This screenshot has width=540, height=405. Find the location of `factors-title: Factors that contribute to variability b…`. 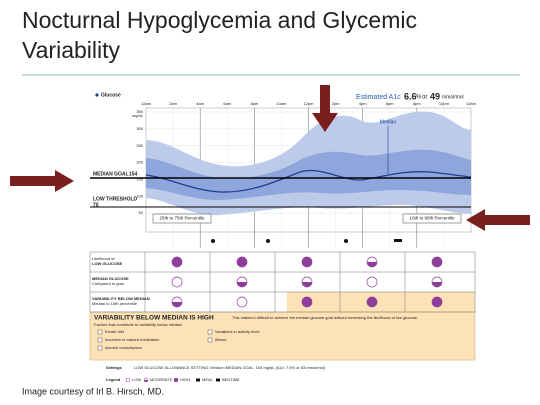

factors-title: Factors that contribute to variability b… is located at coordinates (138, 324).